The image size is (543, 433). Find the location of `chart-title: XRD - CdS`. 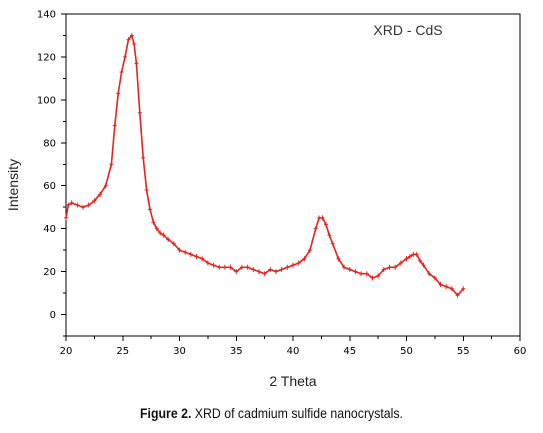

chart-title: XRD - CdS is located at coordinates (407, 30).